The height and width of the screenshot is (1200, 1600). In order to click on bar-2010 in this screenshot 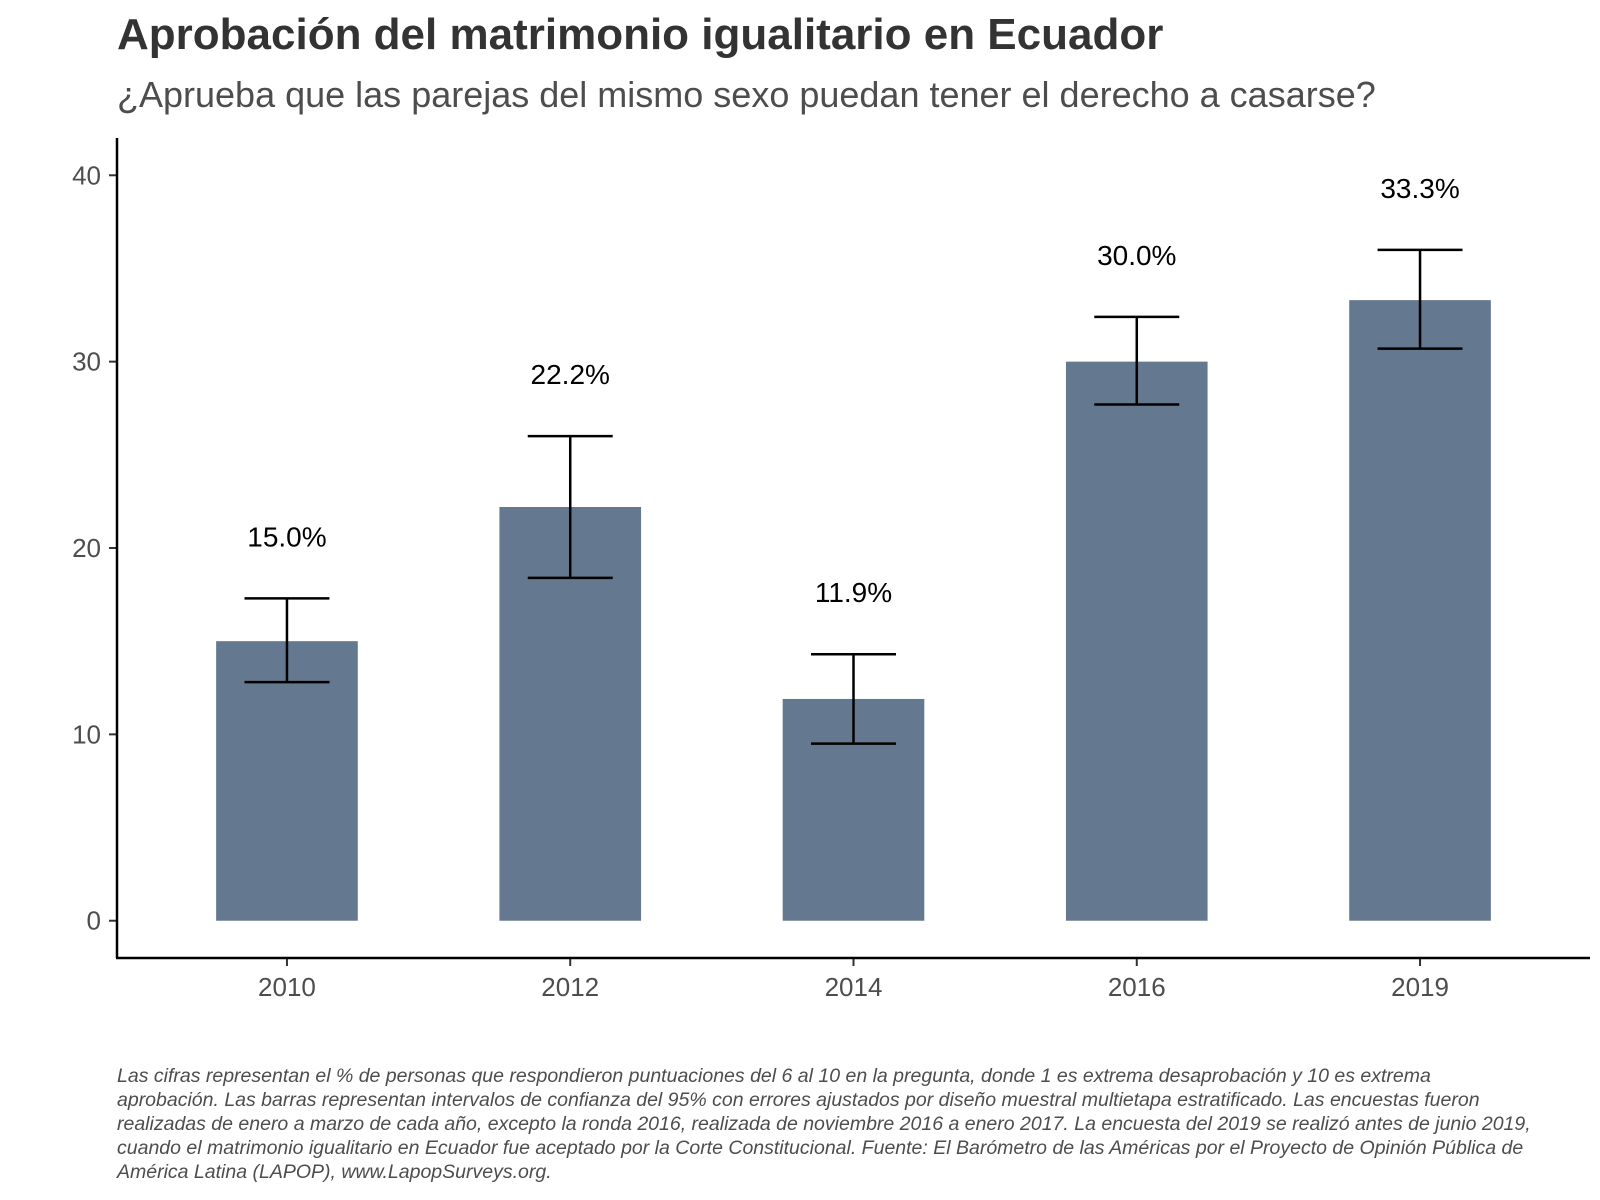, I will do `click(287, 781)`.